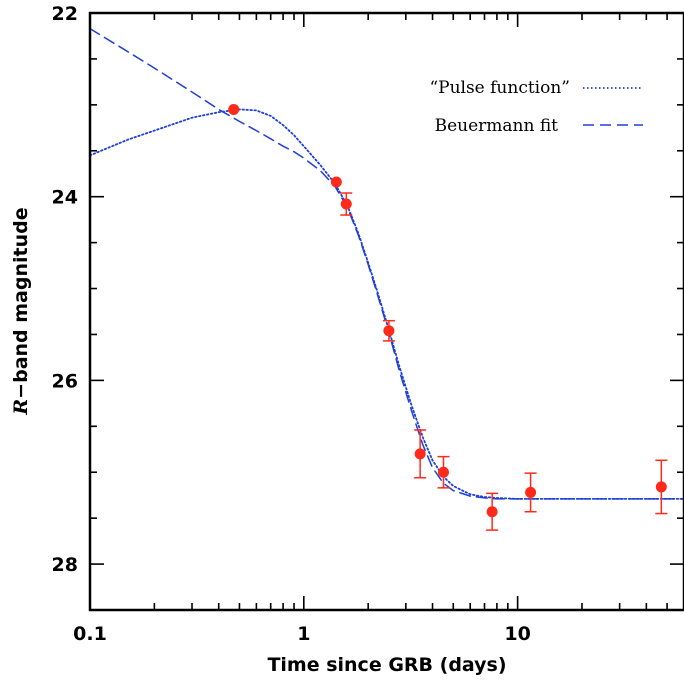 Image resolution: width=684 pixels, height=684 pixels. I want to click on y-tick-label: 28, so click(65, 565).